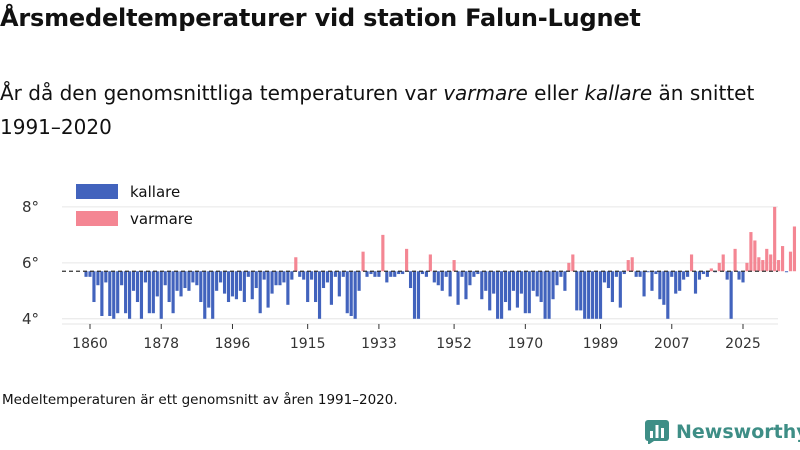 The image size is (800, 450). Describe the element at coordinates (691, 263) in the screenshot. I see `bar-2012-varmare` at that location.